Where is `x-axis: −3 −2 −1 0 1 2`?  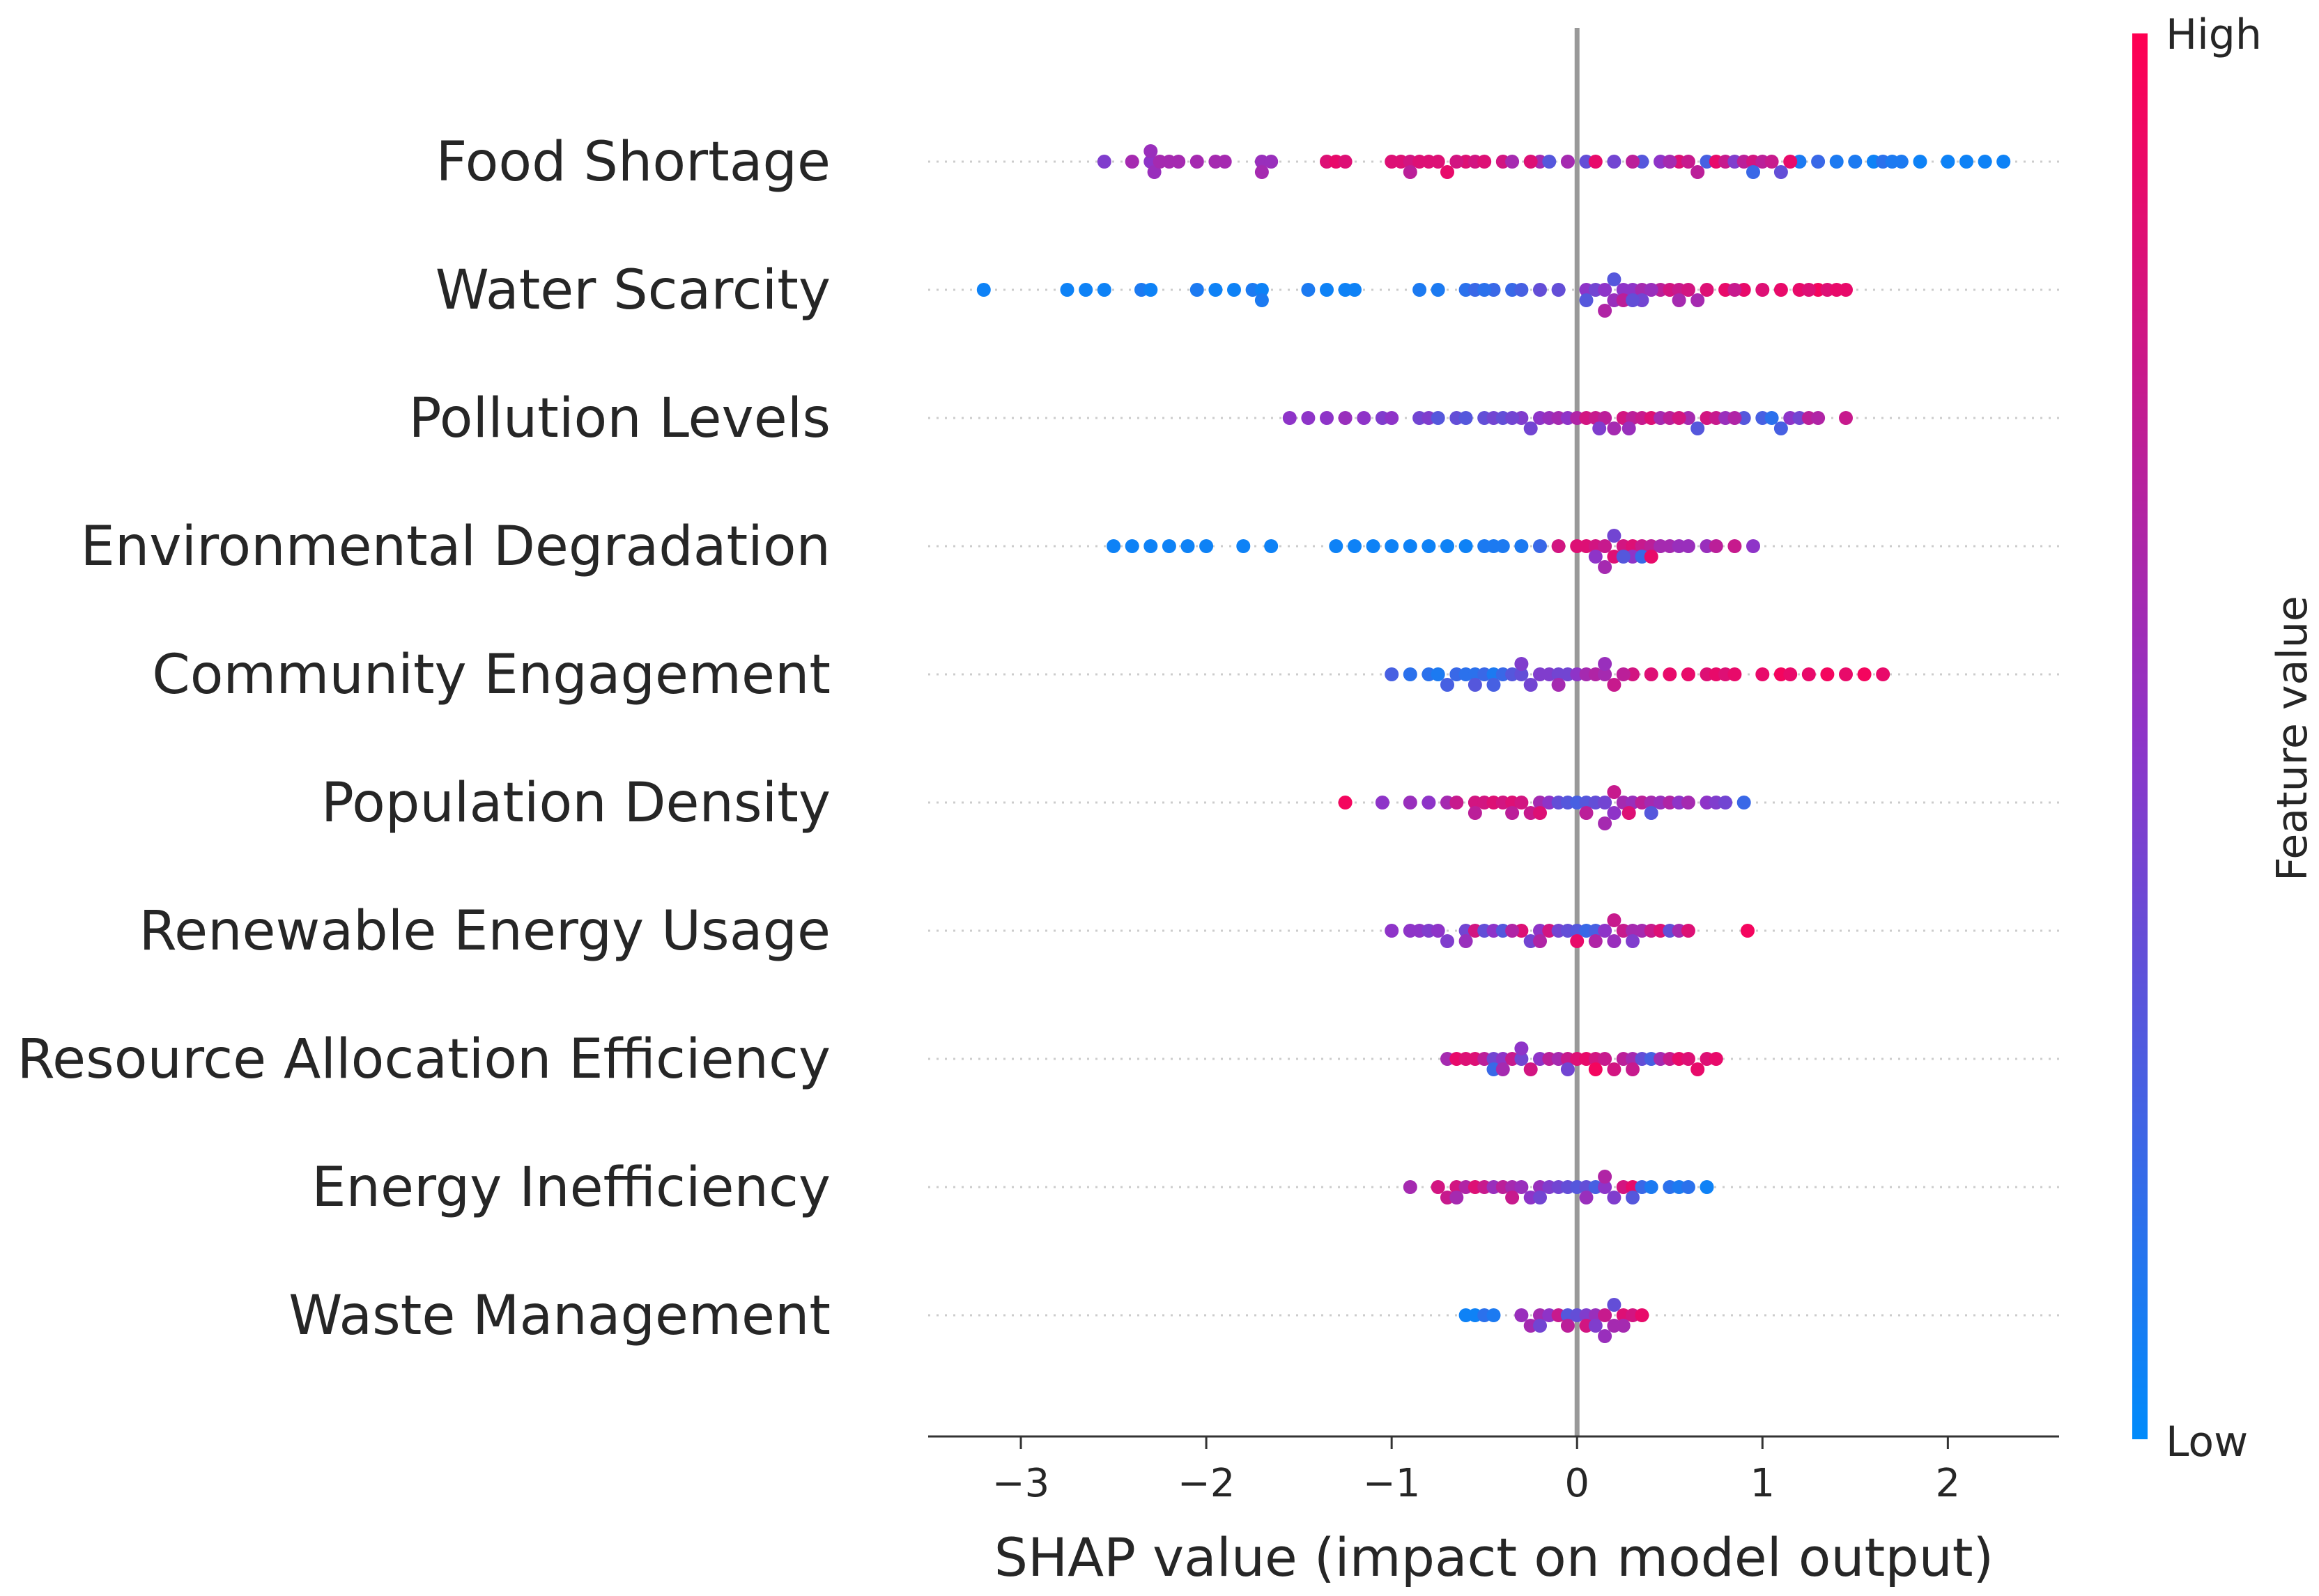 x-axis: −3 −2 −1 0 1 2 is located at coordinates (1494, 1471).